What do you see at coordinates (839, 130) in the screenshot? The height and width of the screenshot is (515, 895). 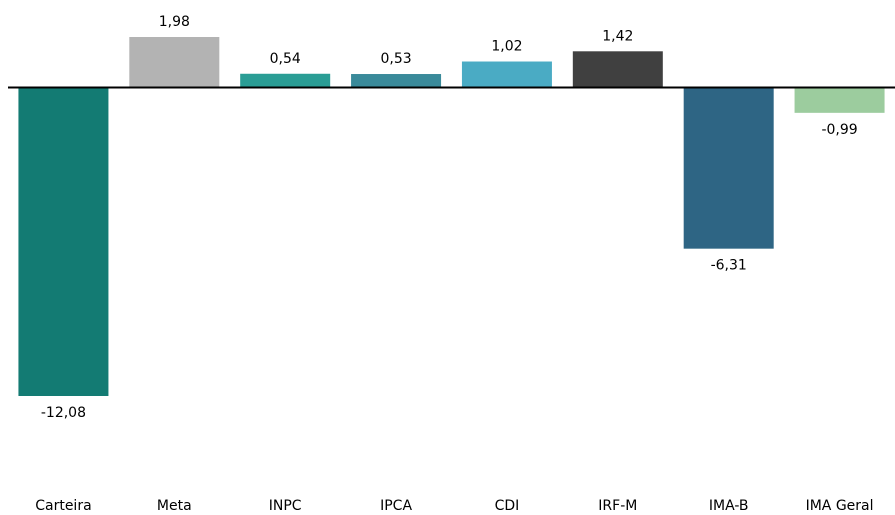 I see `value-label: -0,99` at bounding box center [839, 130].